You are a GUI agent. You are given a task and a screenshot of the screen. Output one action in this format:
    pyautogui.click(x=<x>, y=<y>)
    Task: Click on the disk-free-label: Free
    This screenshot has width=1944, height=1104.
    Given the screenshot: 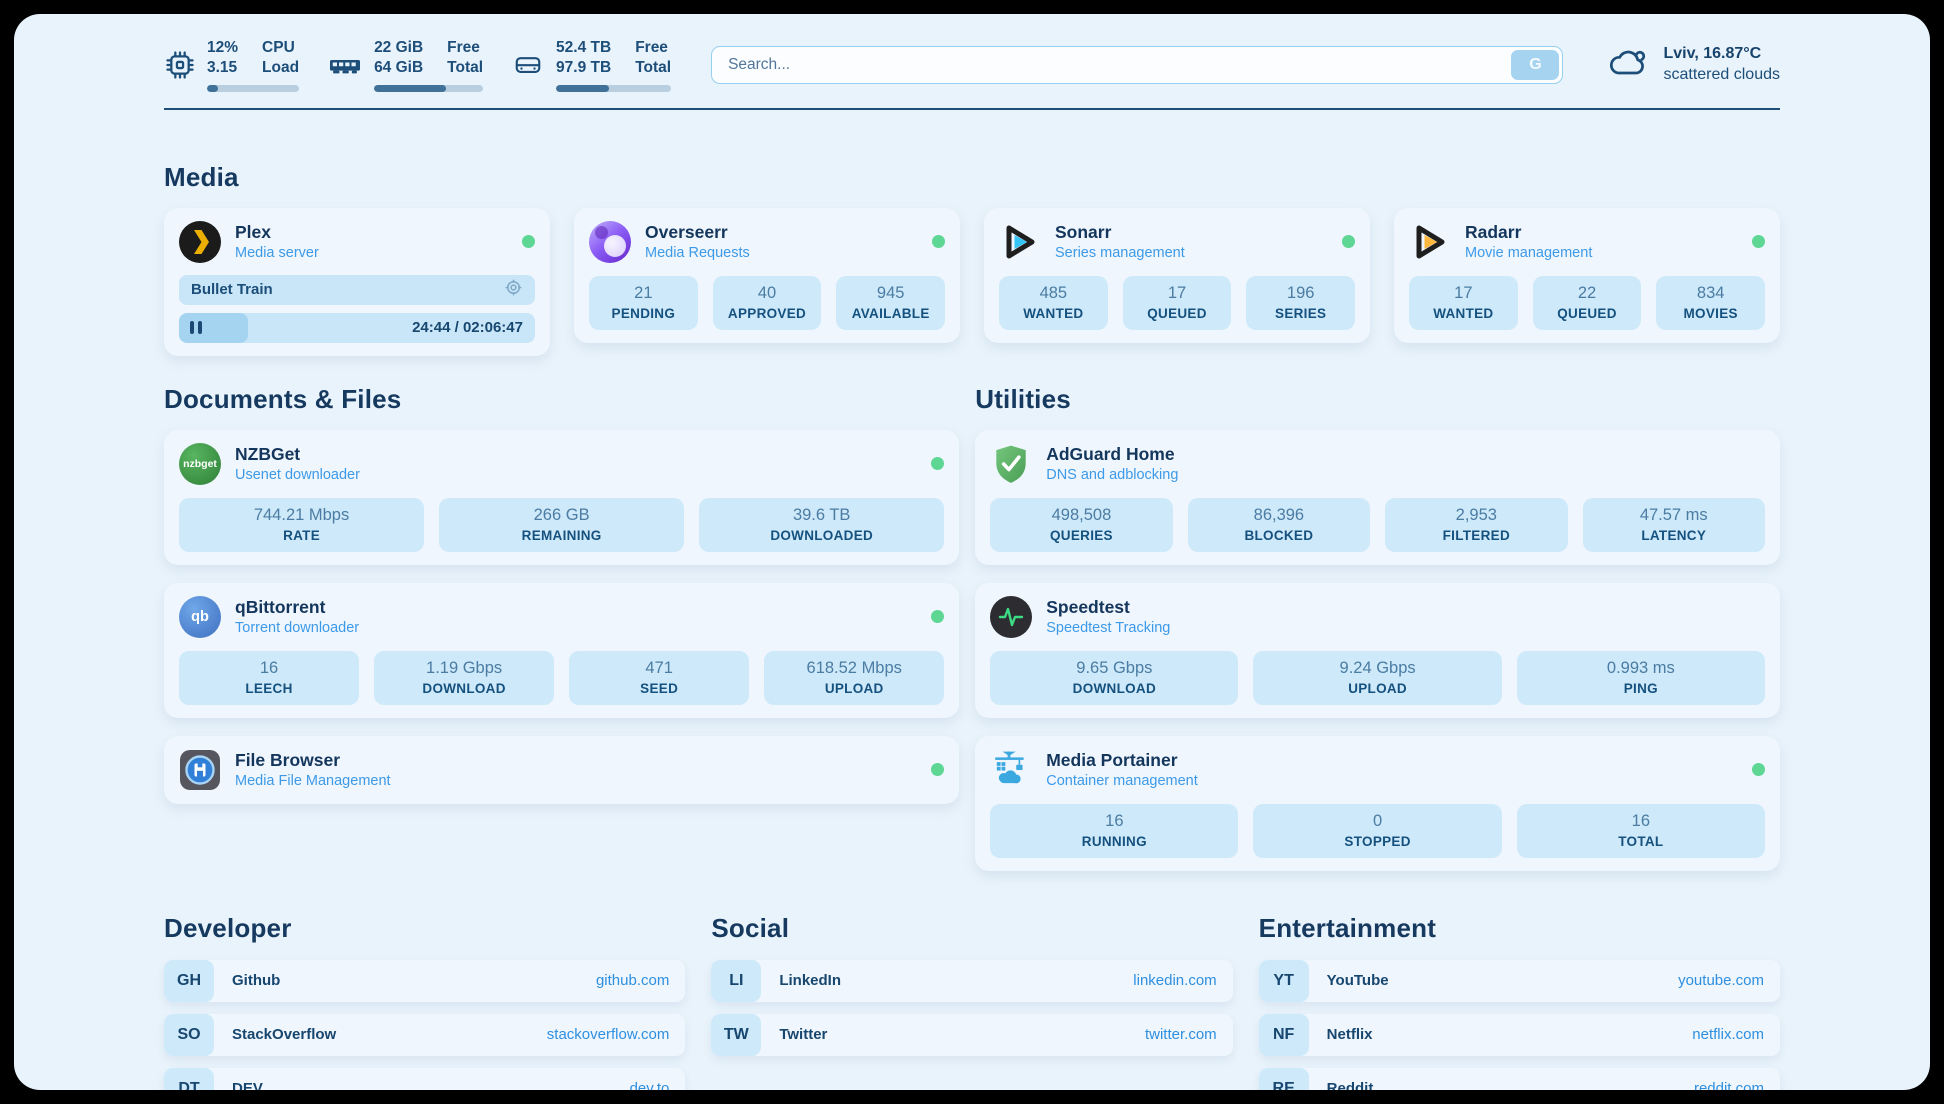 What is the action you would take?
    pyautogui.click(x=651, y=47)
    